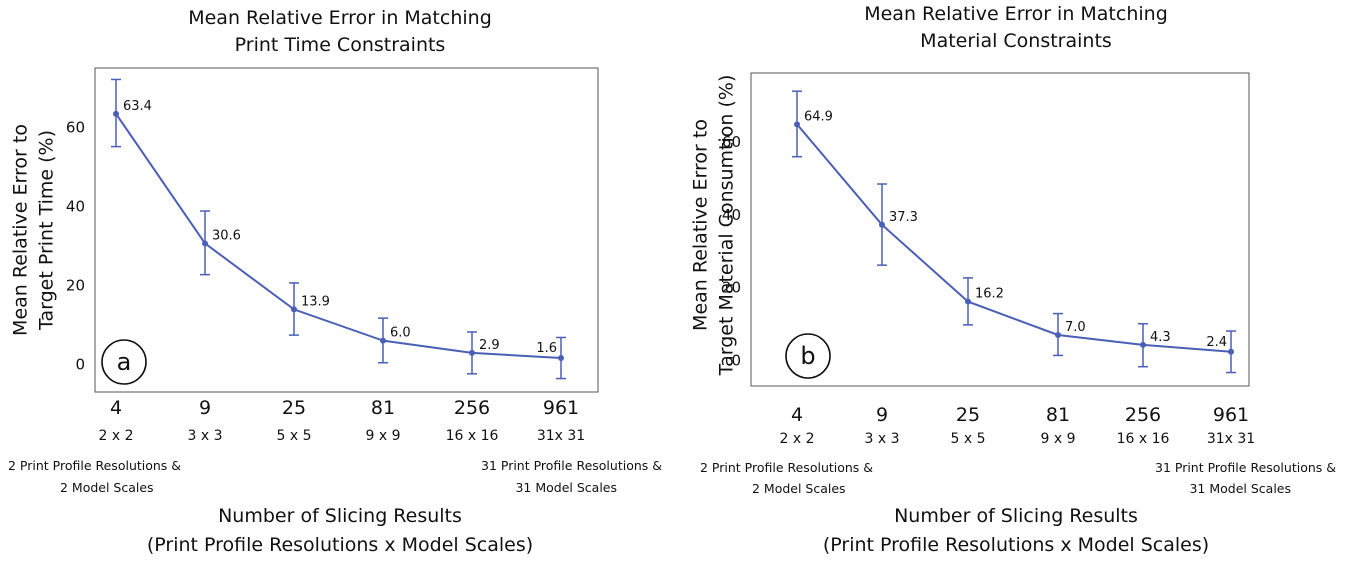  What do you see at coordinates (1075, 327) in the screenshot?
I see `data-label: 7.0` at bounding box center [1075, 327].